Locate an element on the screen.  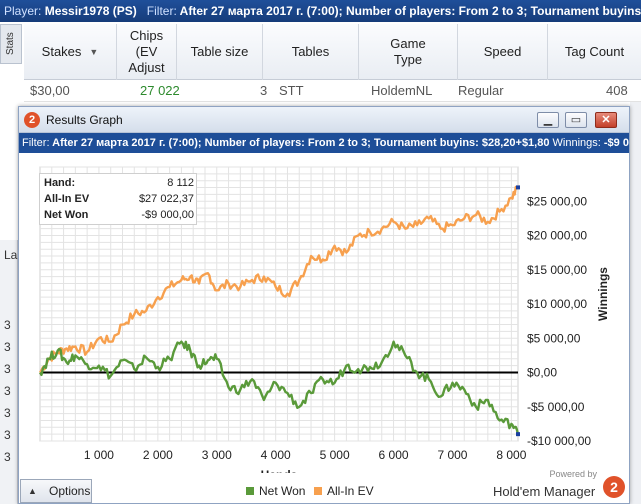
hm2-badge-icon: 2 is located at coordinates (614, 487).